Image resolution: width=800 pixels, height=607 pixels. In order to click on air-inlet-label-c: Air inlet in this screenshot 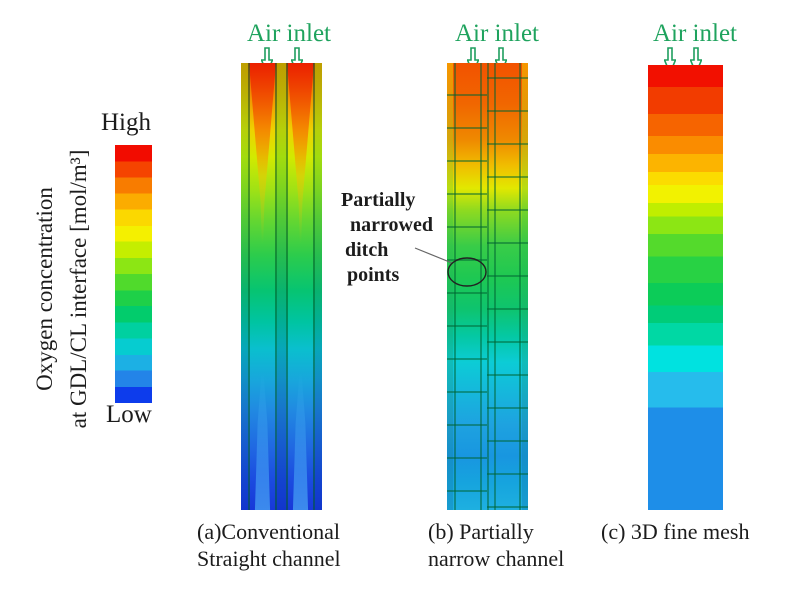, I will do `click(694, 33)`.